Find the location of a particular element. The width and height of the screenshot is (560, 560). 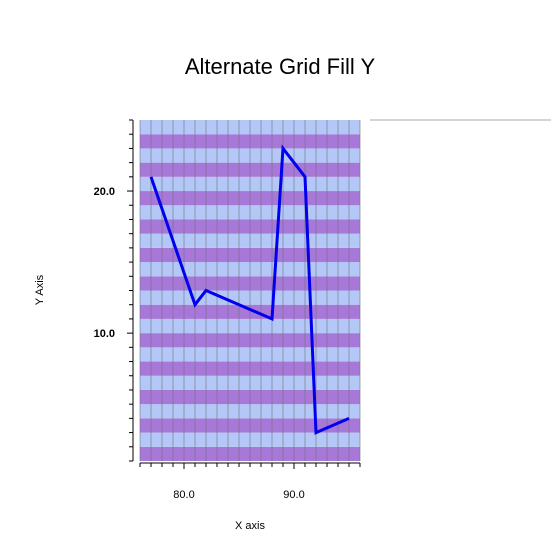

chart-title: Alternate Grid Fill Y is located at coordinates (280, 66).